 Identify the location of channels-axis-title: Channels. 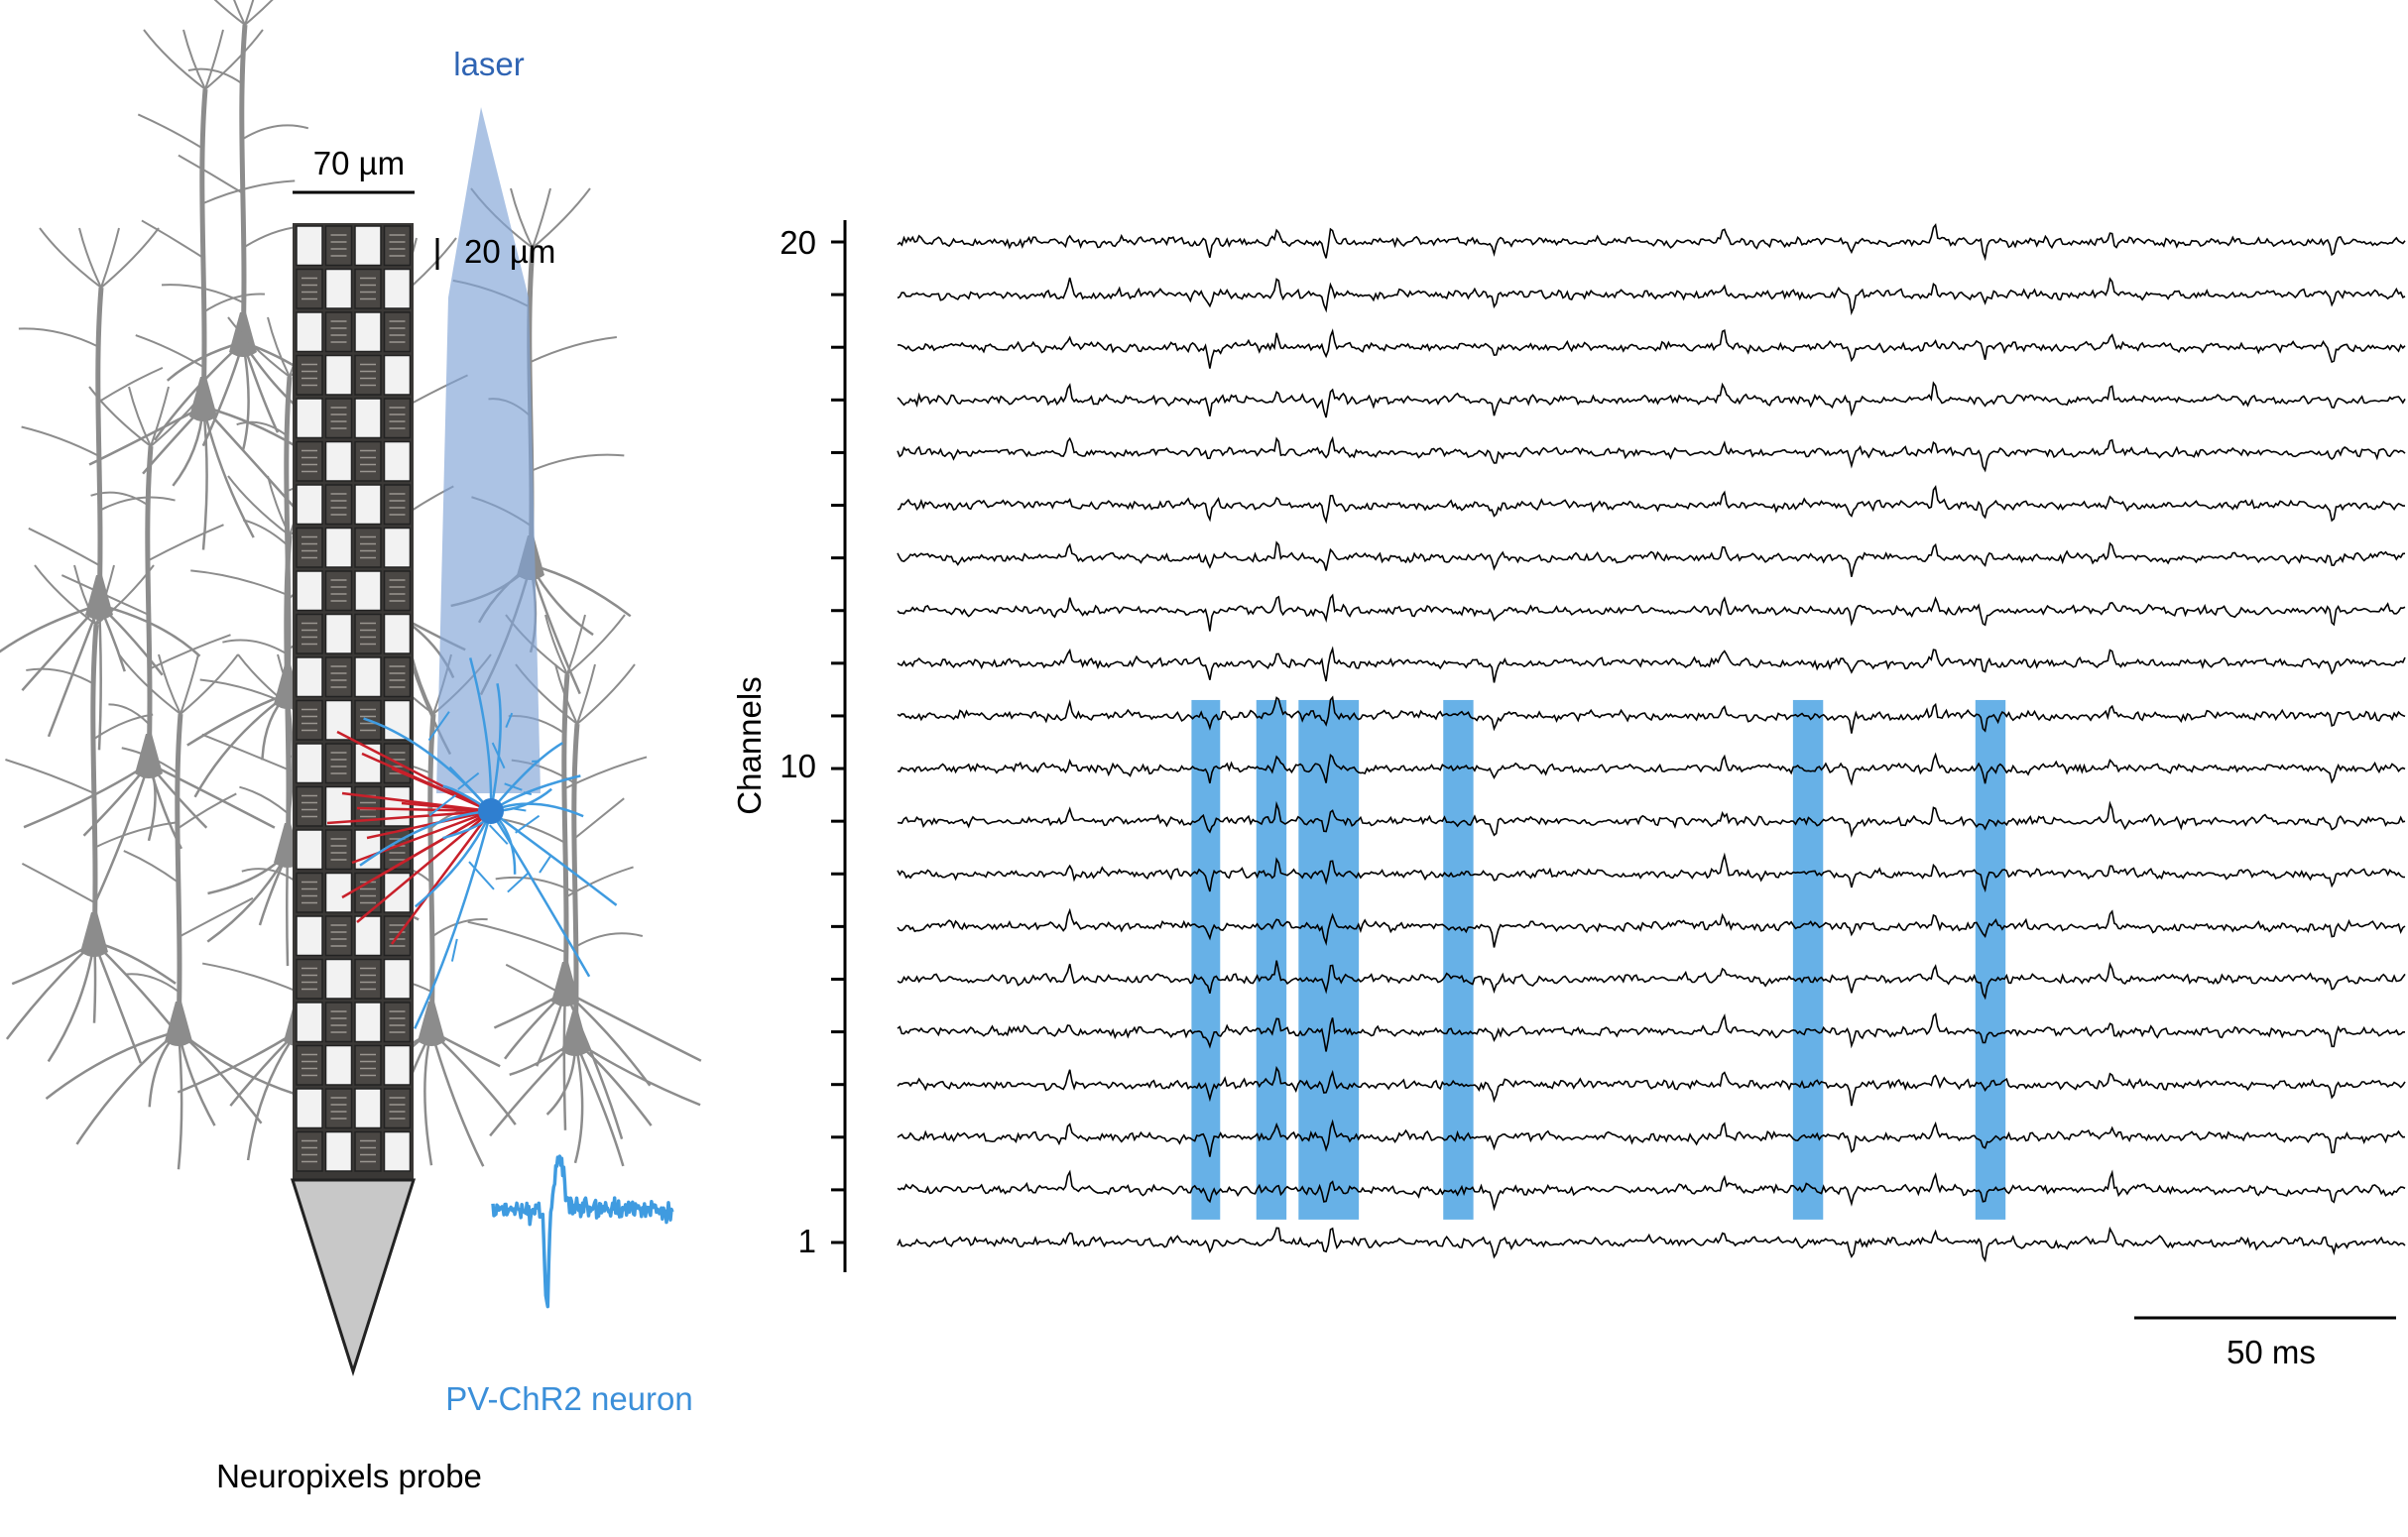
(750, 745).